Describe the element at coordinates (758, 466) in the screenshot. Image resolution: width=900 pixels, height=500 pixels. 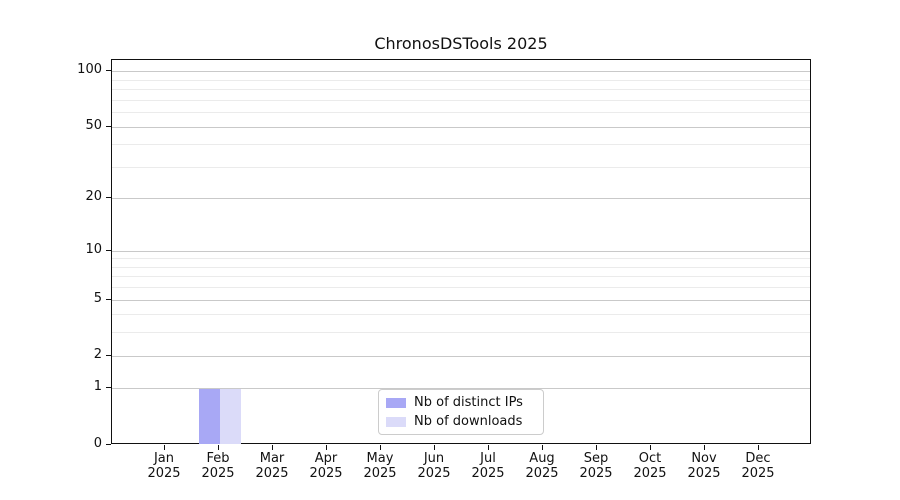
I see `x-tick-label: Dec 2025` at that location.